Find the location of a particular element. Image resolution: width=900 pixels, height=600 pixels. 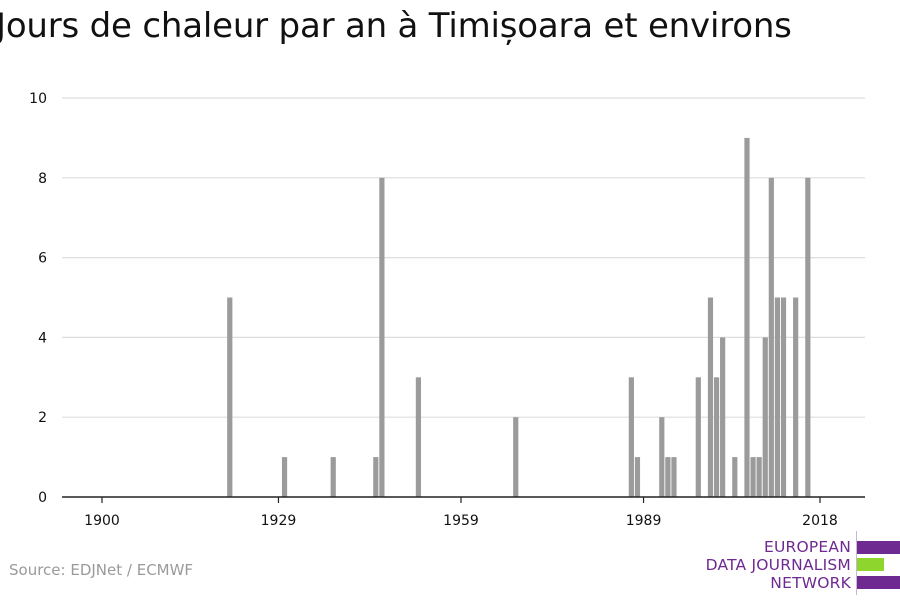

bar-1930 is located at coordinates (284, 477).